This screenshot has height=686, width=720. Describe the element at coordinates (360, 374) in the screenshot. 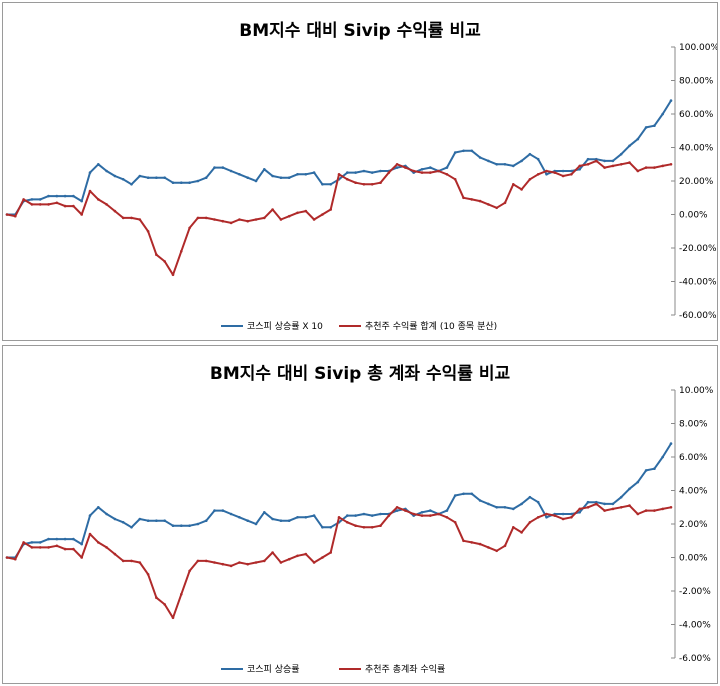

I see `chart-title: BM지수 대비 Sivip 총 계좌 수익률 비교` at that location.